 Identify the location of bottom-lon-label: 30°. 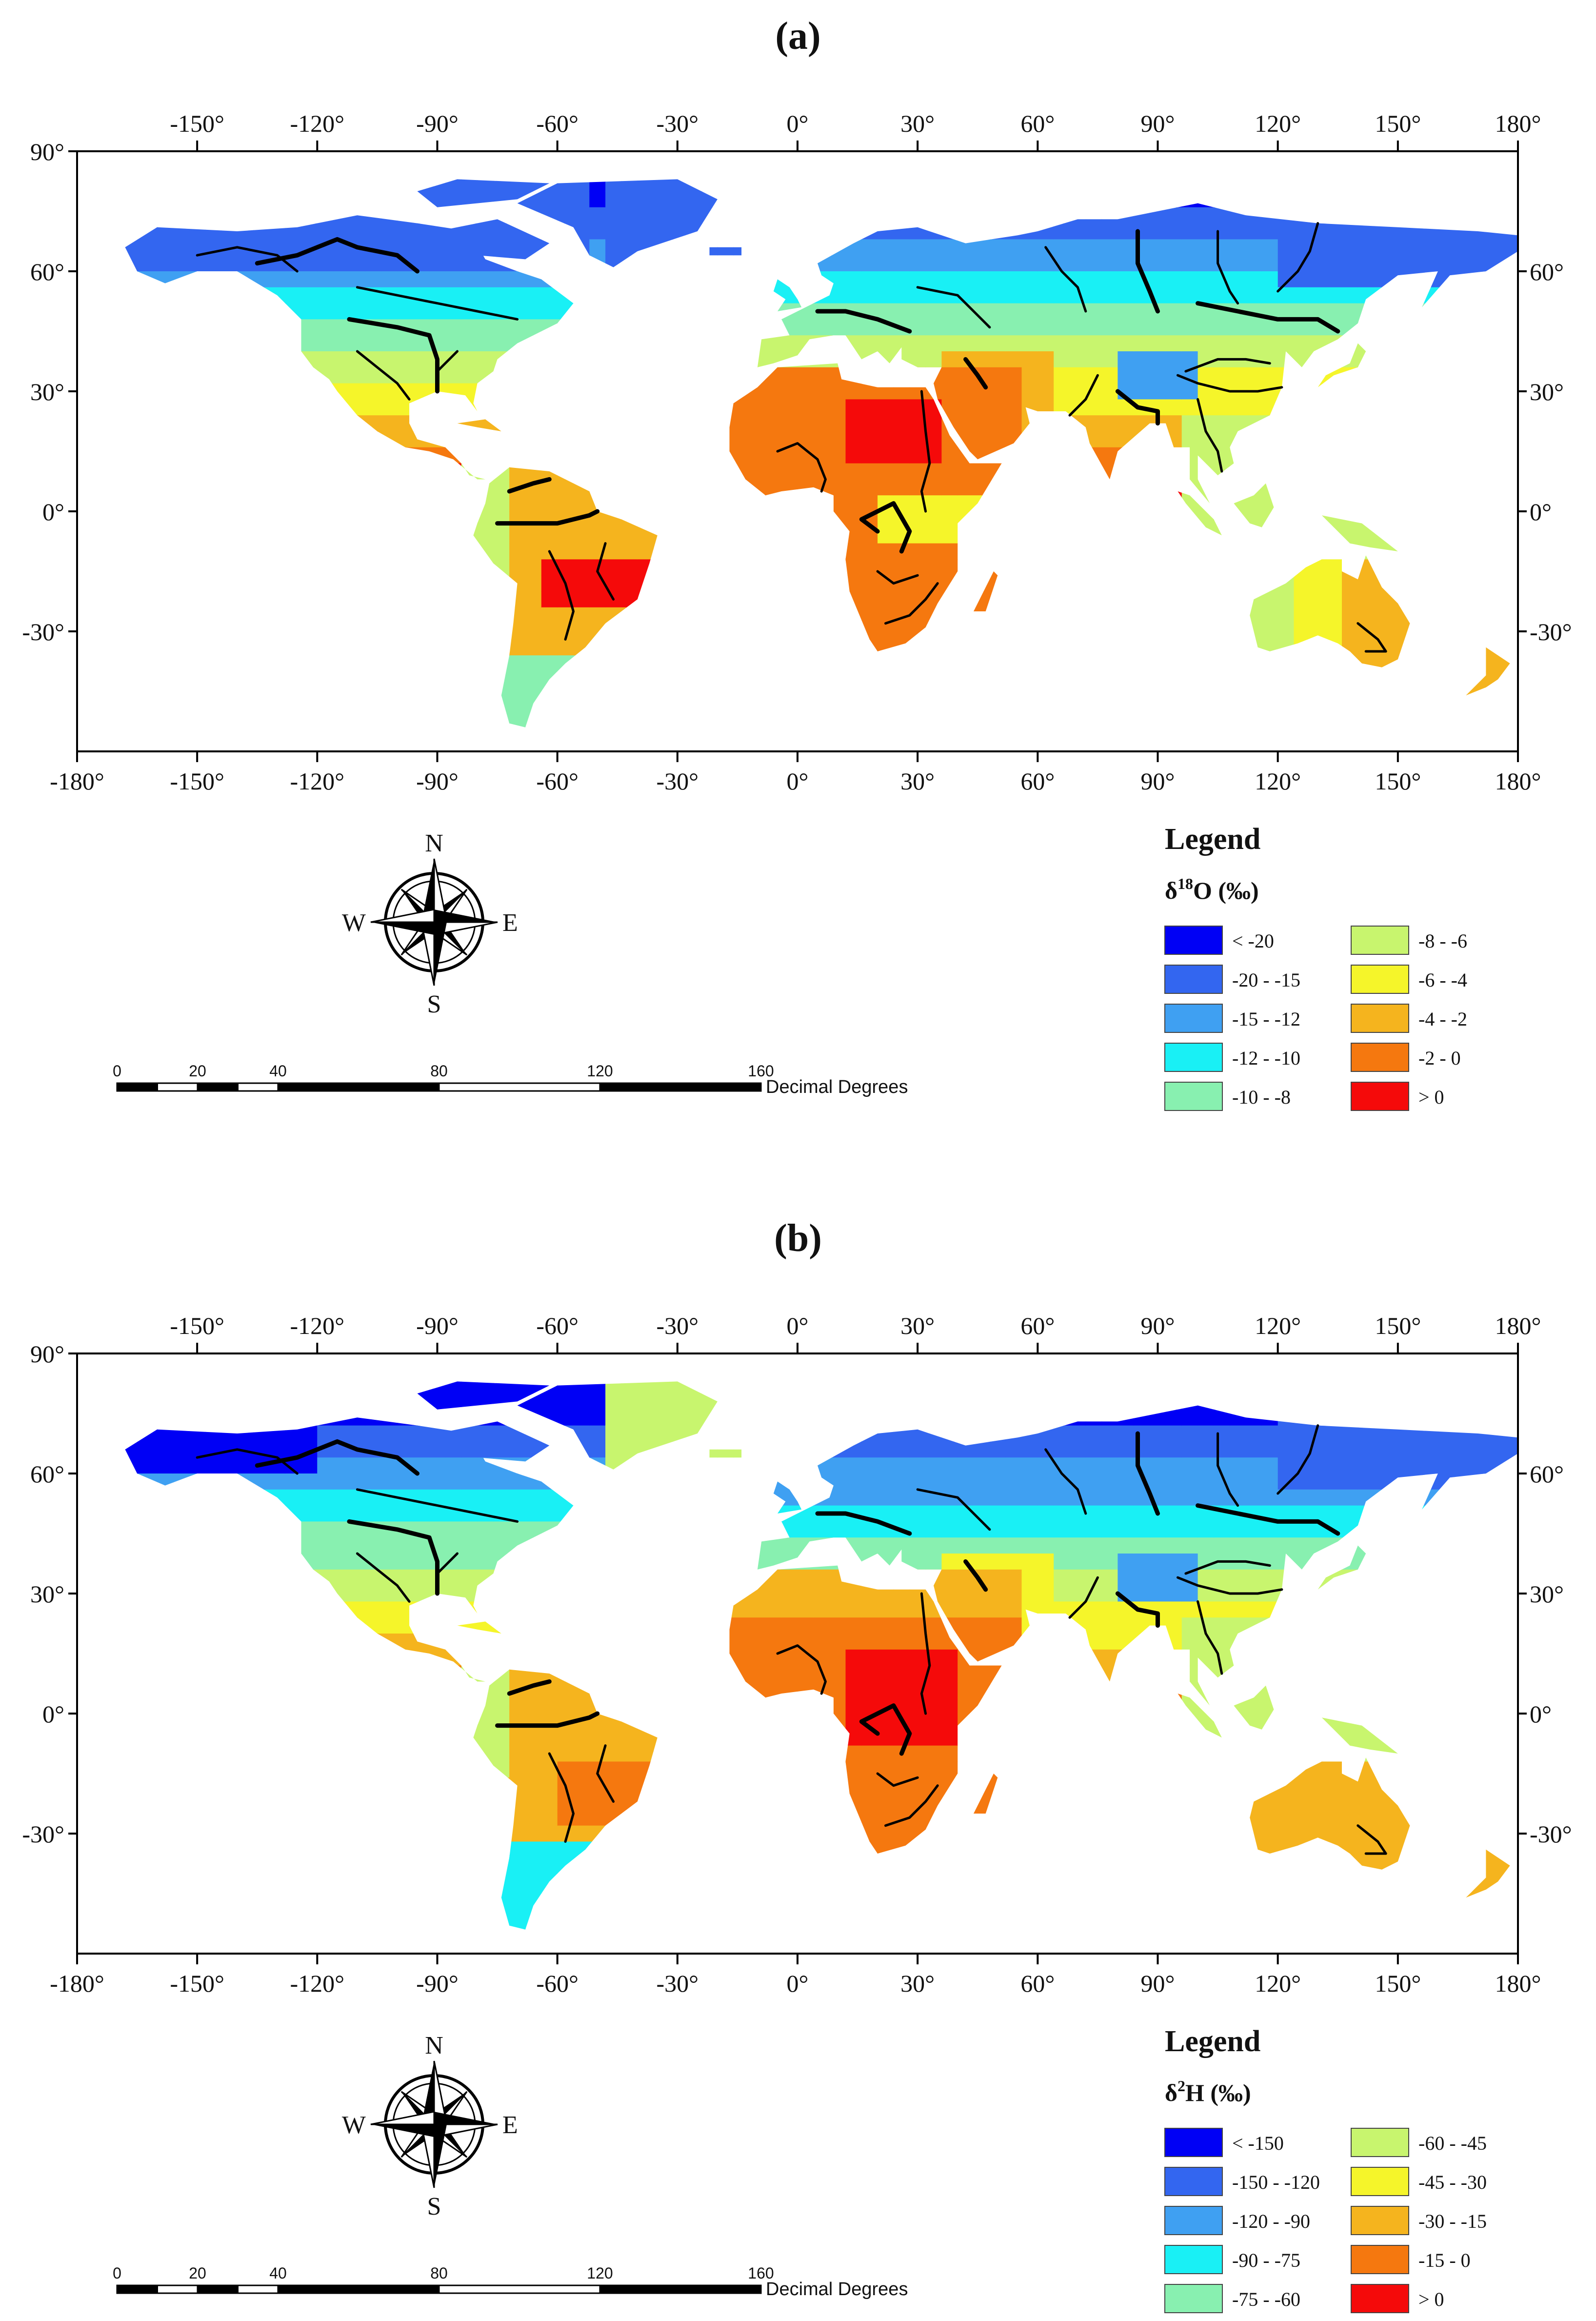
(918, 781).